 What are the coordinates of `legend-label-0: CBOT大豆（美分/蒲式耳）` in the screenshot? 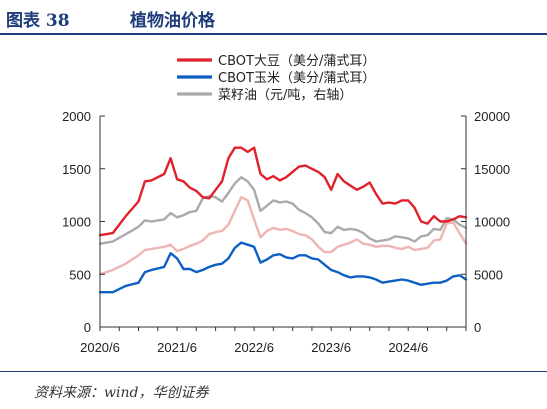 It's located at (296, 61).